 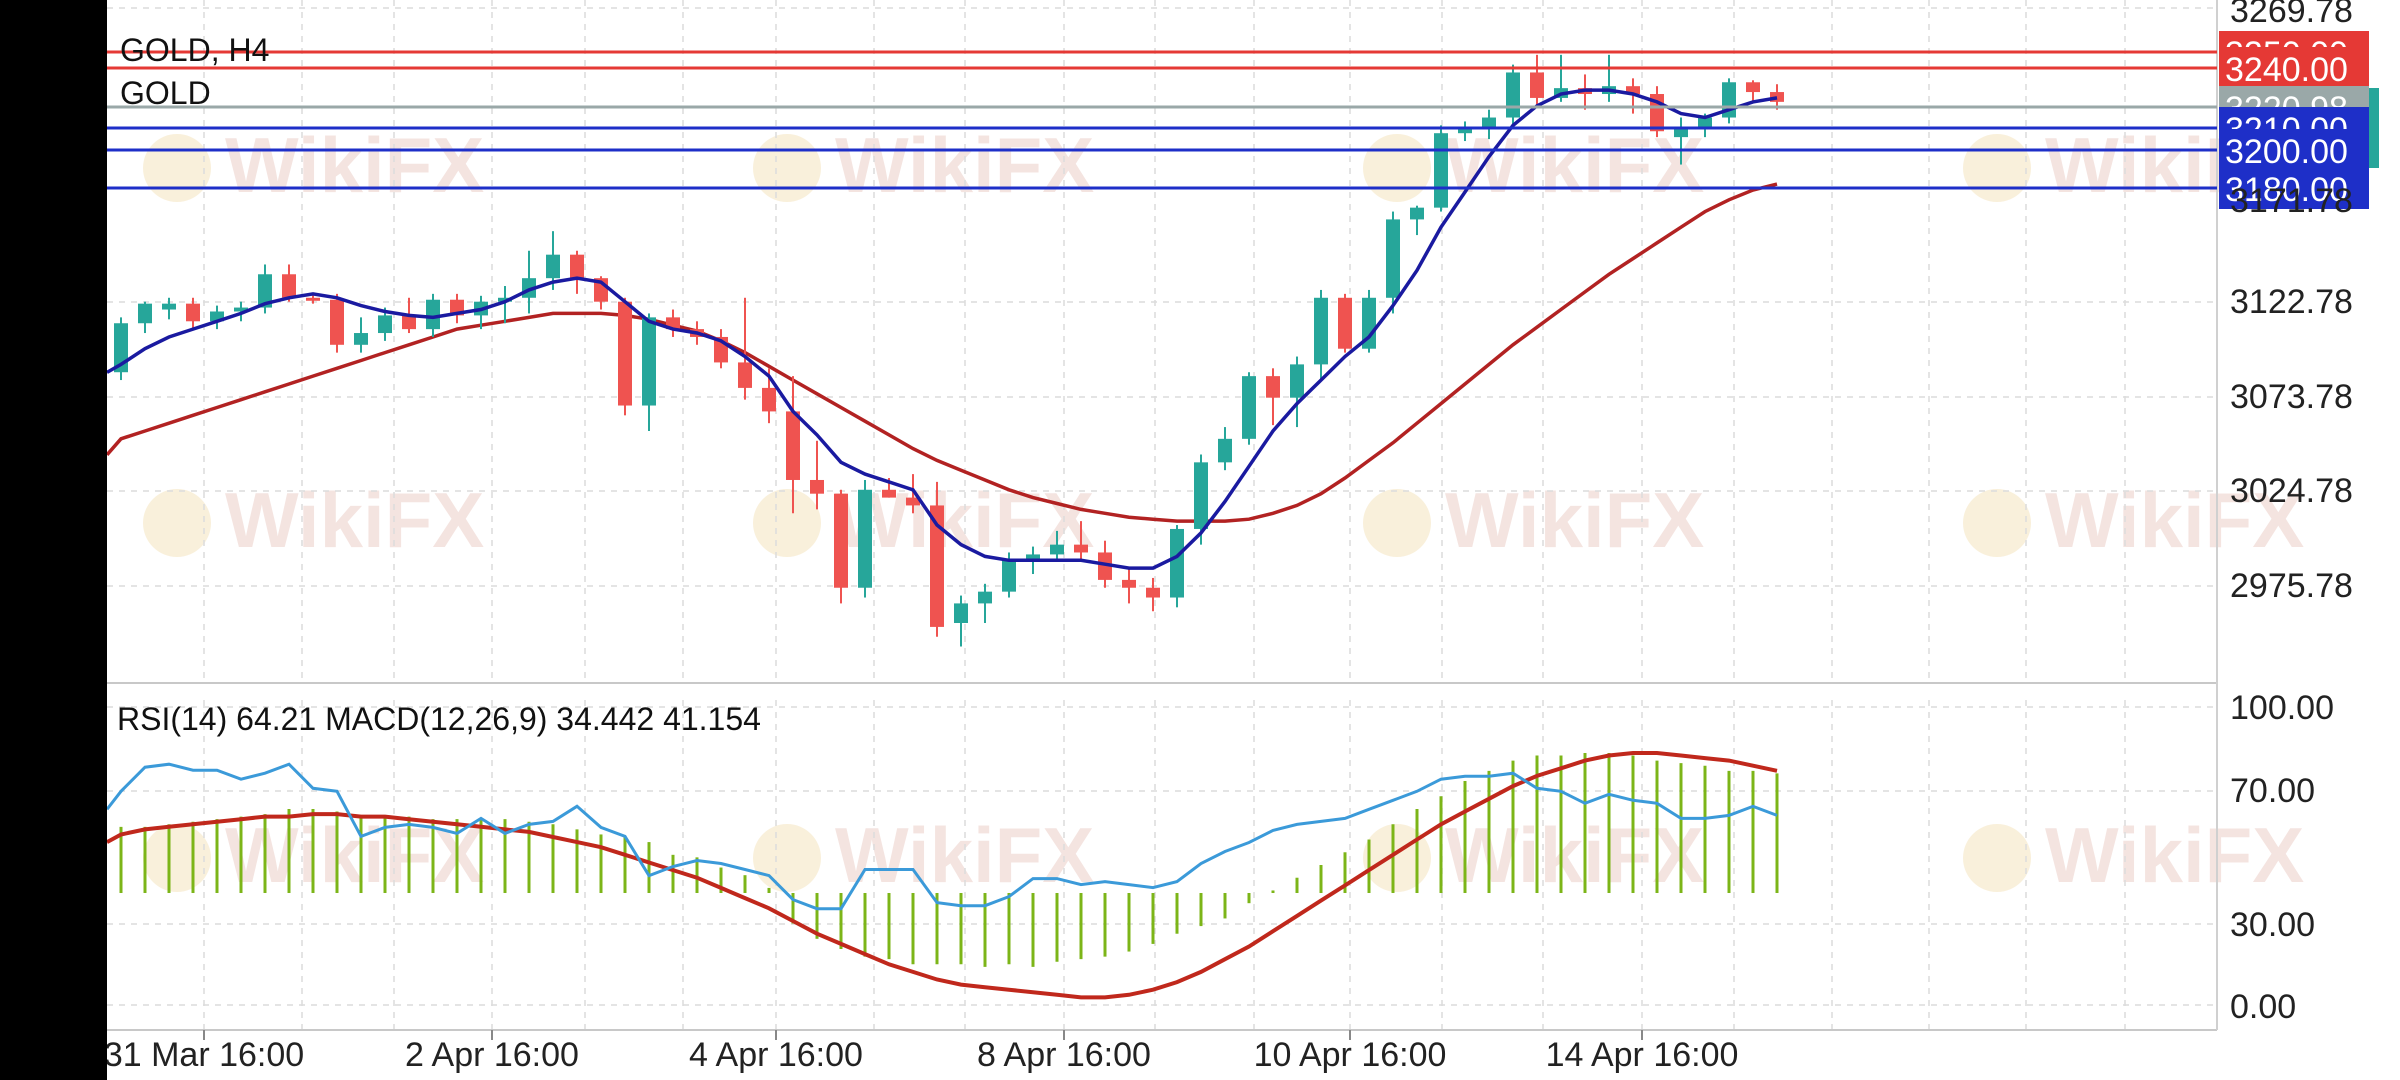 What do you see at coordinates (2291, 397) in the screenshot?
I see `price-tick: 3073.78` at bounding box center [2291, 397].